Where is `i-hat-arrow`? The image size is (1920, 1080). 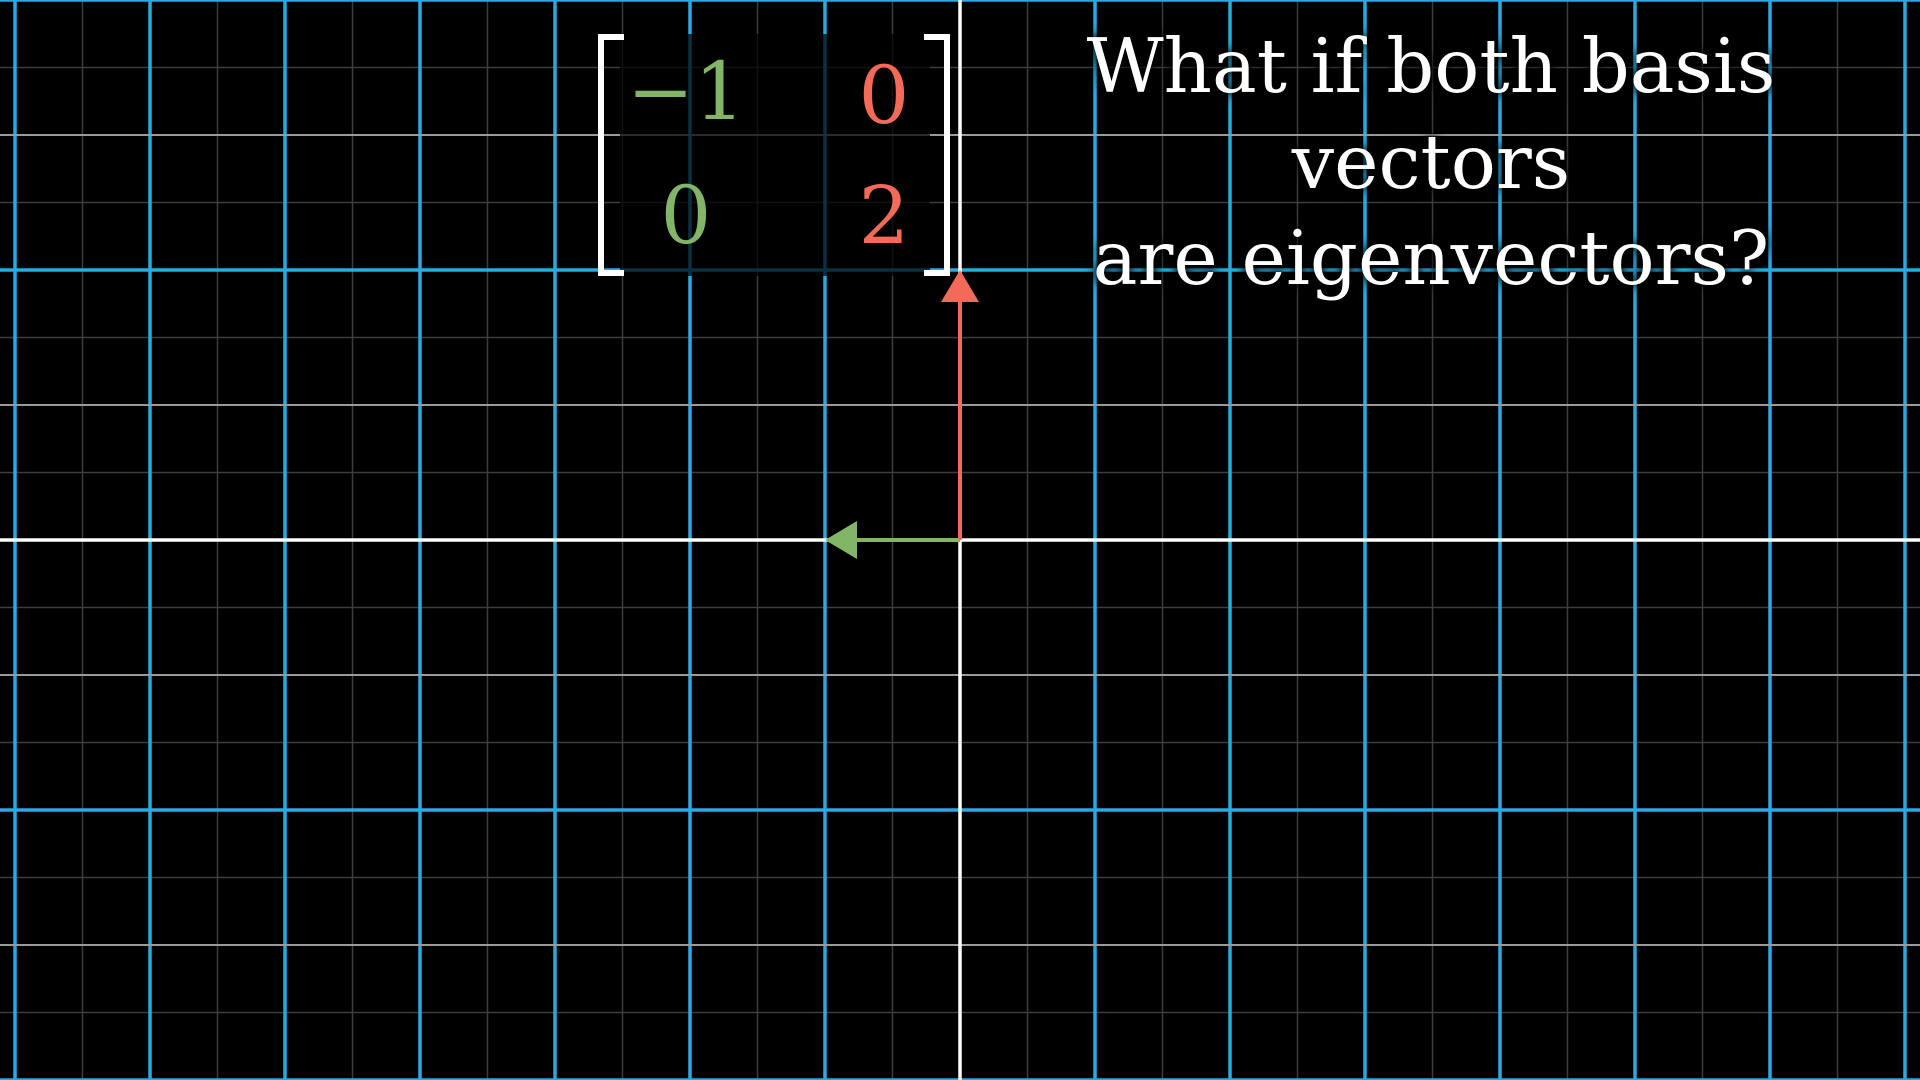 i-hat-arrow is located at coordinates (892, 540).